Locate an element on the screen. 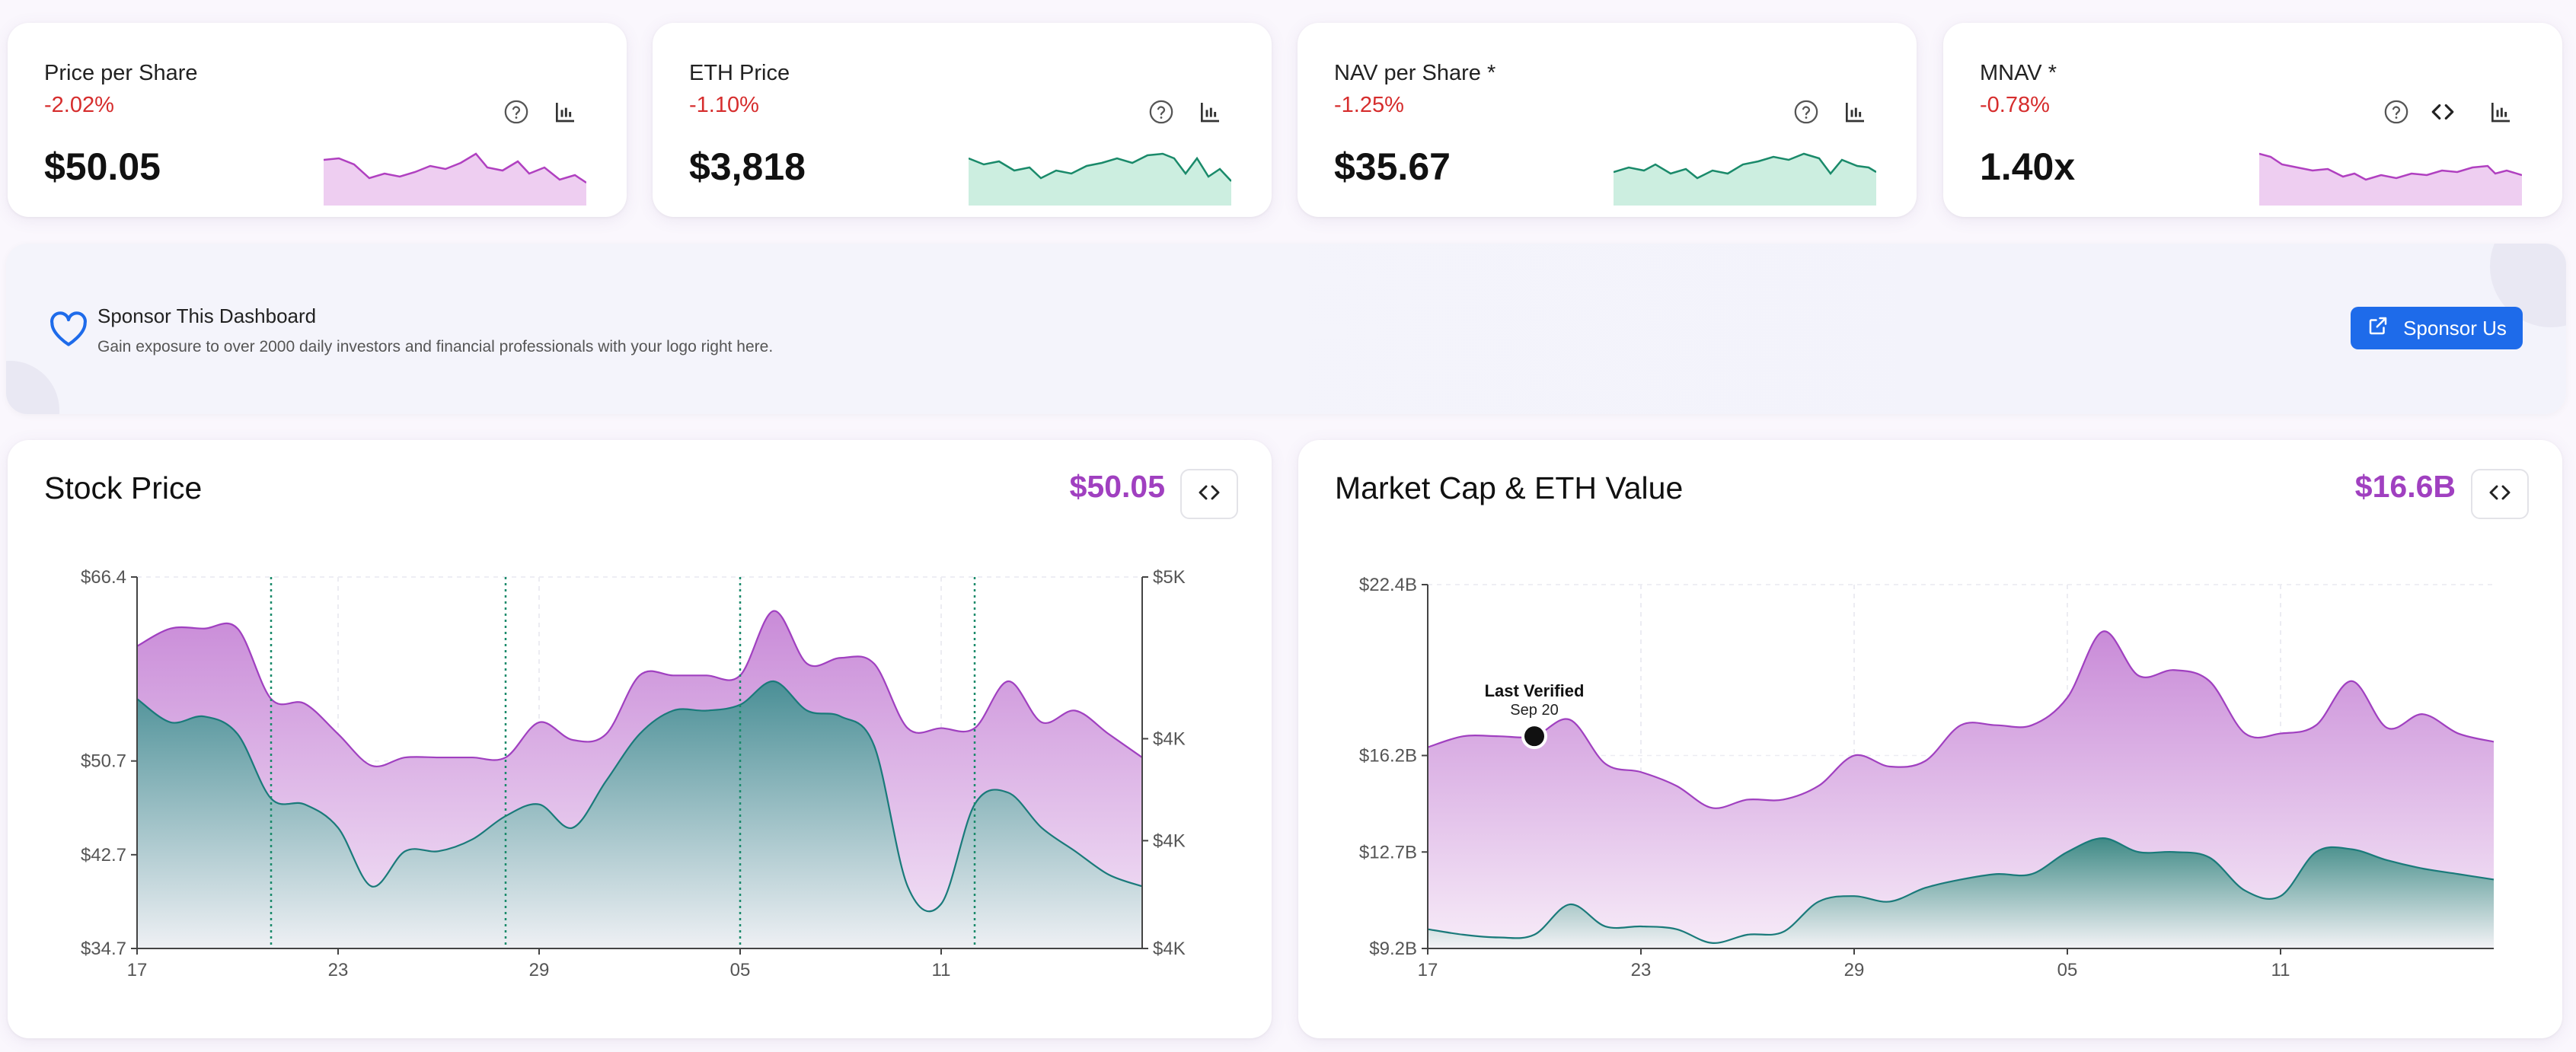 Image resolution: width=2576 pixels, height=1052 pixels. external-link-icon is located at coordinates (2378, 328).